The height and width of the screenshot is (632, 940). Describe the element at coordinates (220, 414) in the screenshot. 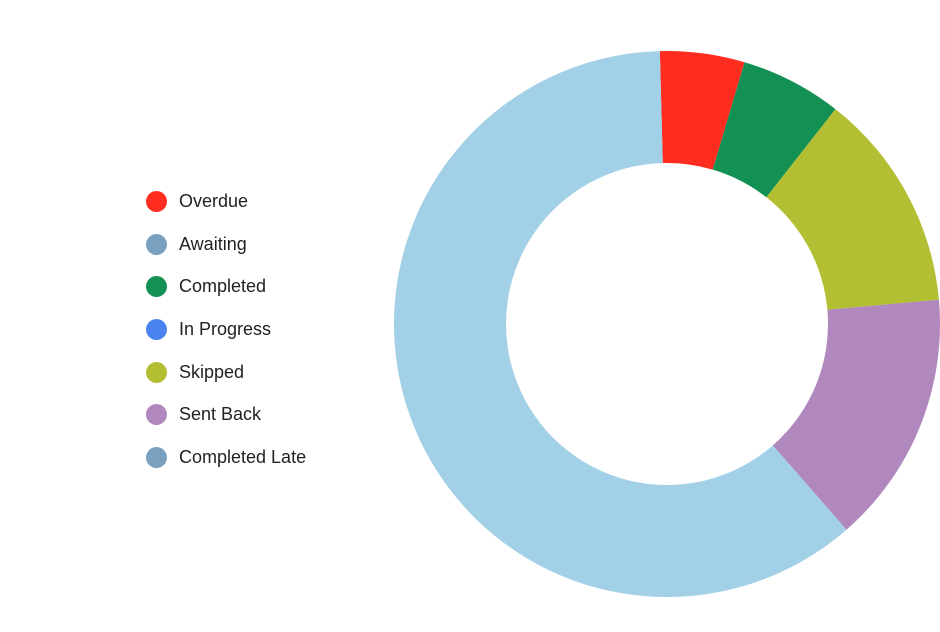

I see `legend-label: Sent Back` at that location.